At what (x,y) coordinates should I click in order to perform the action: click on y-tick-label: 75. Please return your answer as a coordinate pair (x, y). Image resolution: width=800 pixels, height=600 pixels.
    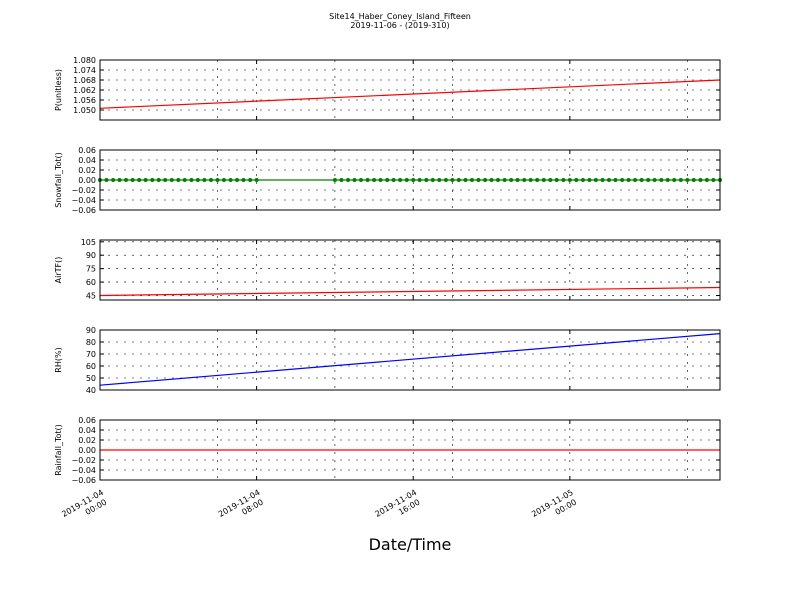
    Looking at the image, I should click on (91, 269).